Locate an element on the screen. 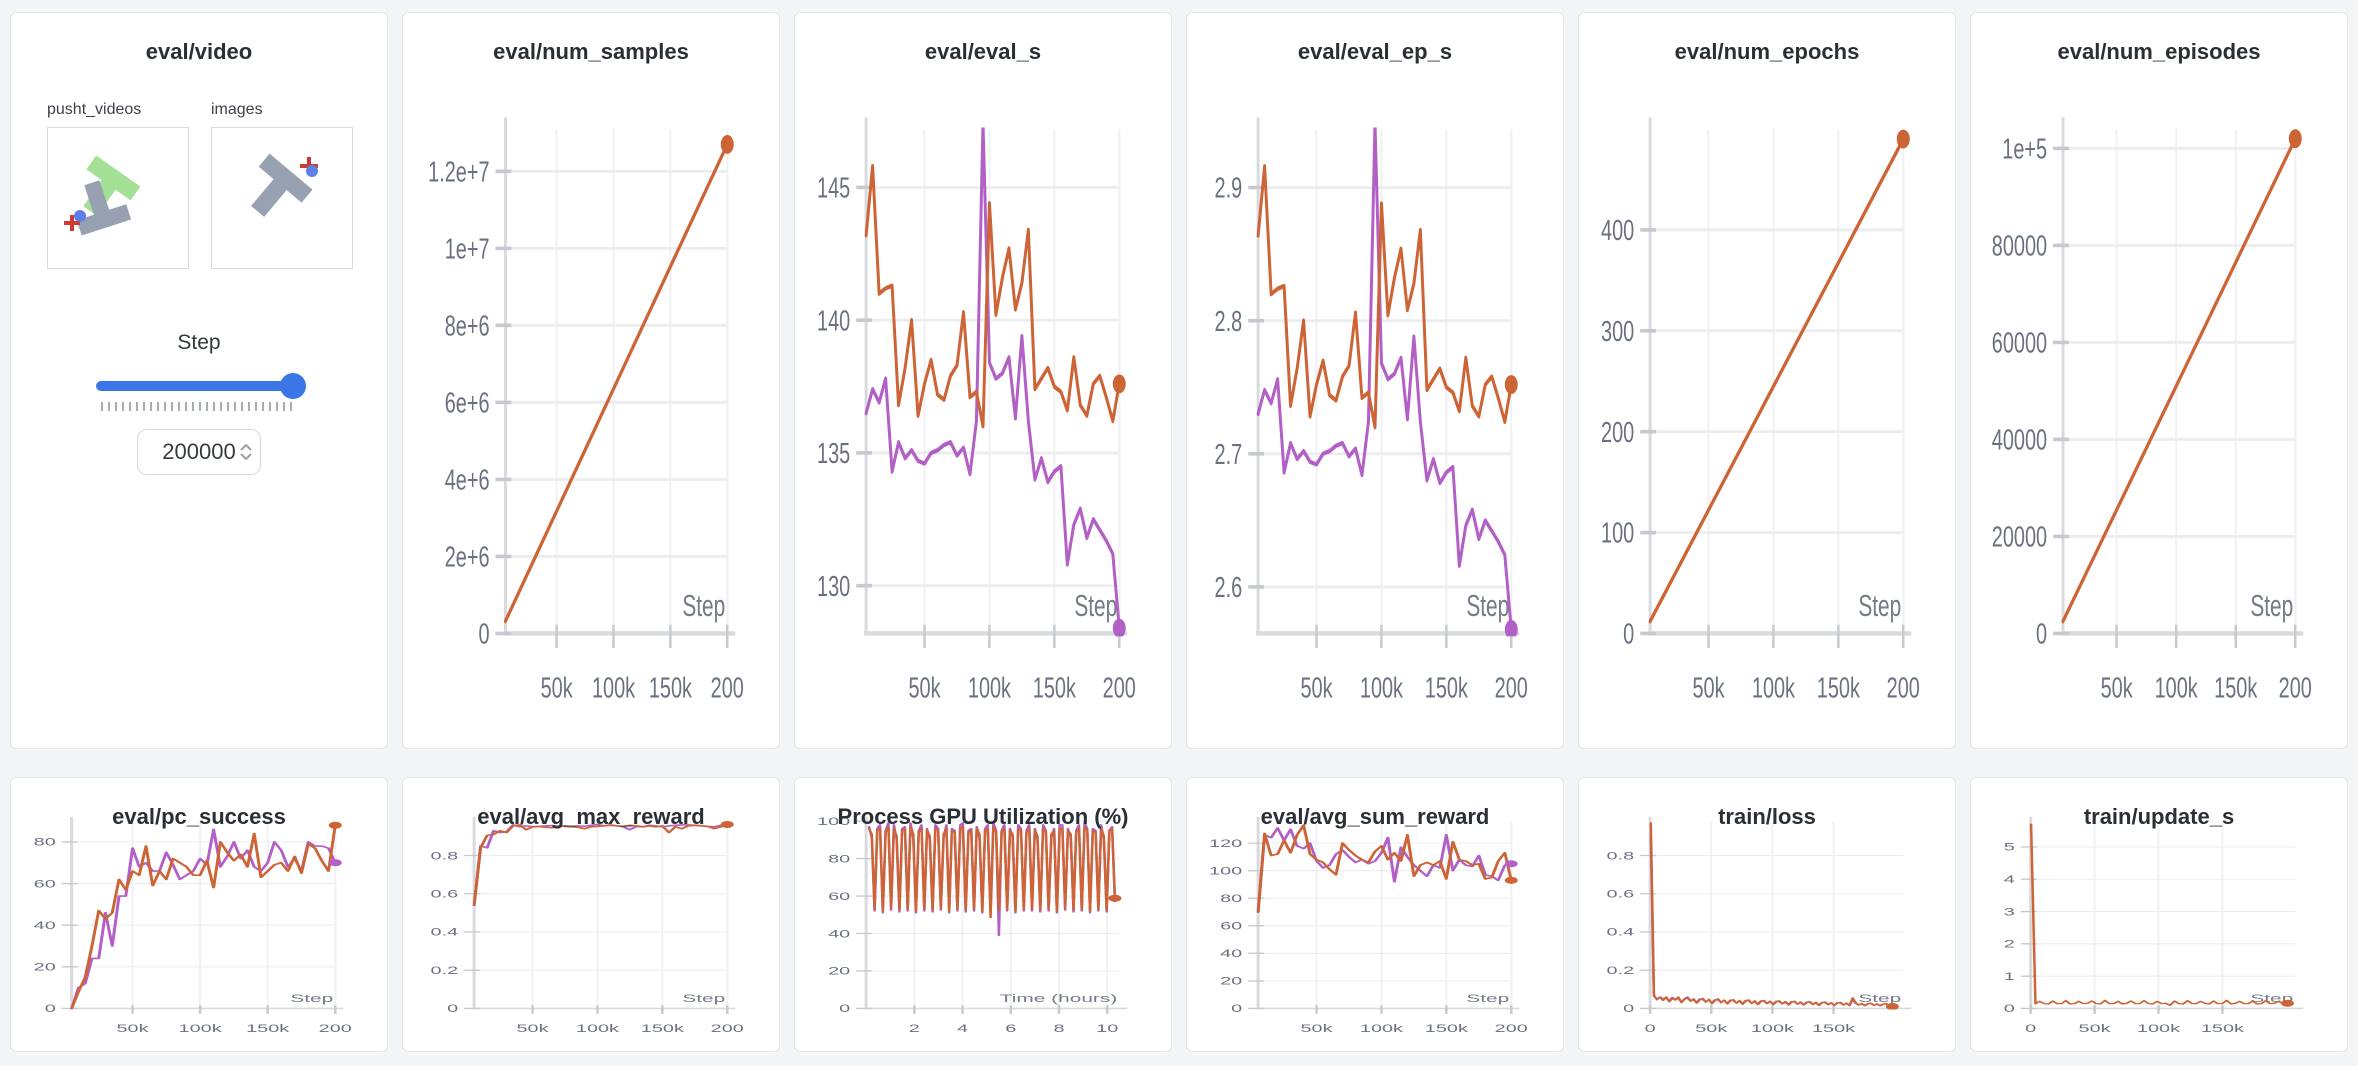 The image size is (2358, 1066). image-thumbnail is located at coordinates (282, 198).